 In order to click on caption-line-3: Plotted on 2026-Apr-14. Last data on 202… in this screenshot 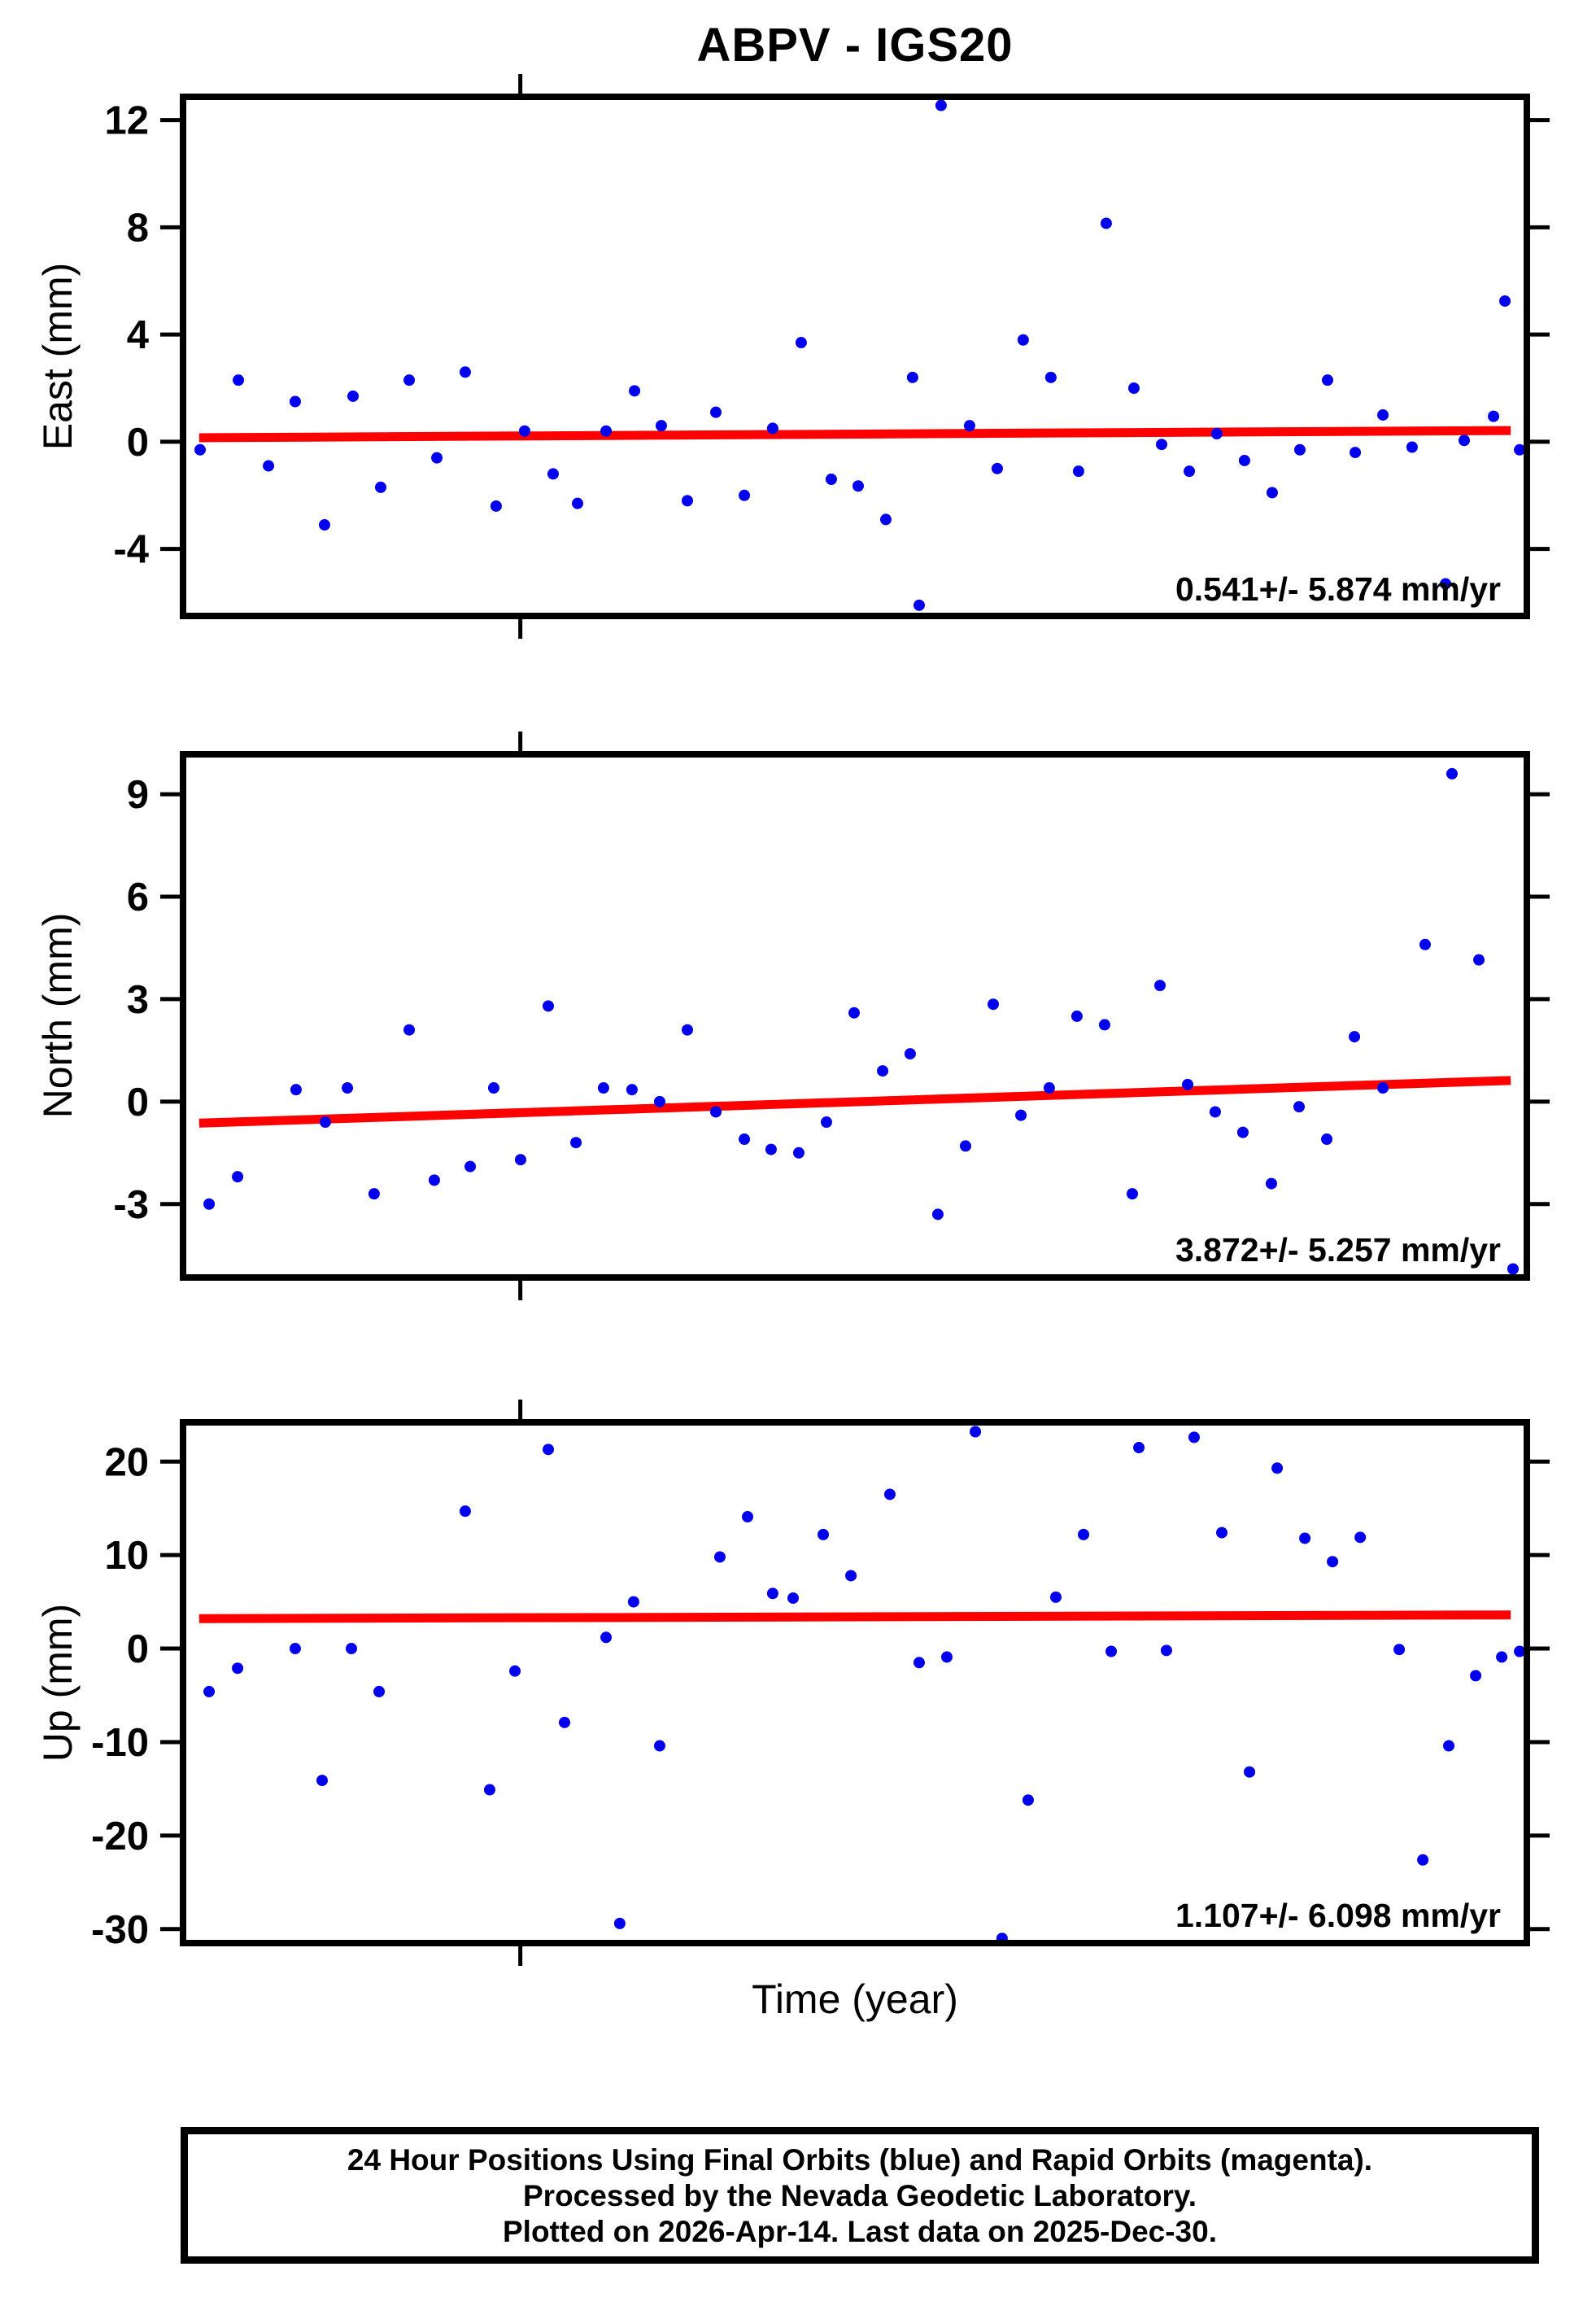, I will do `click(860, 2231)`.